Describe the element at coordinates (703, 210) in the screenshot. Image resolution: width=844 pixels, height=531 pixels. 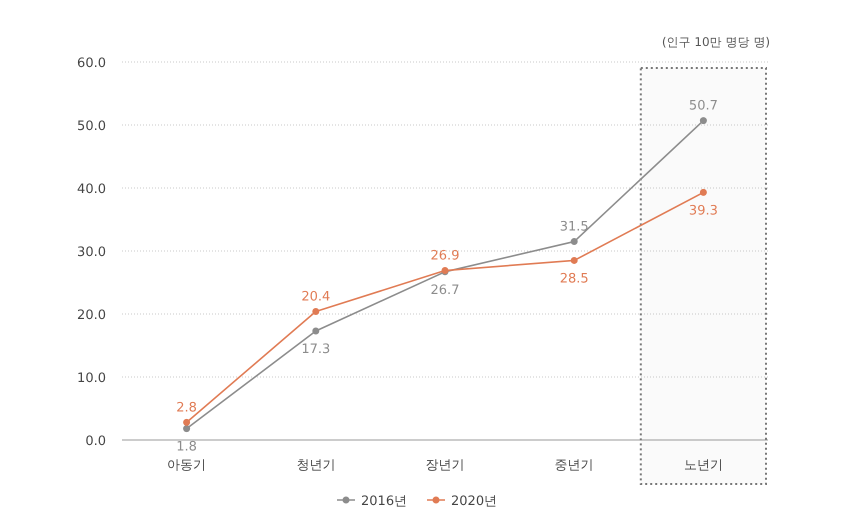
I see `data-label: 39.3` at that location.